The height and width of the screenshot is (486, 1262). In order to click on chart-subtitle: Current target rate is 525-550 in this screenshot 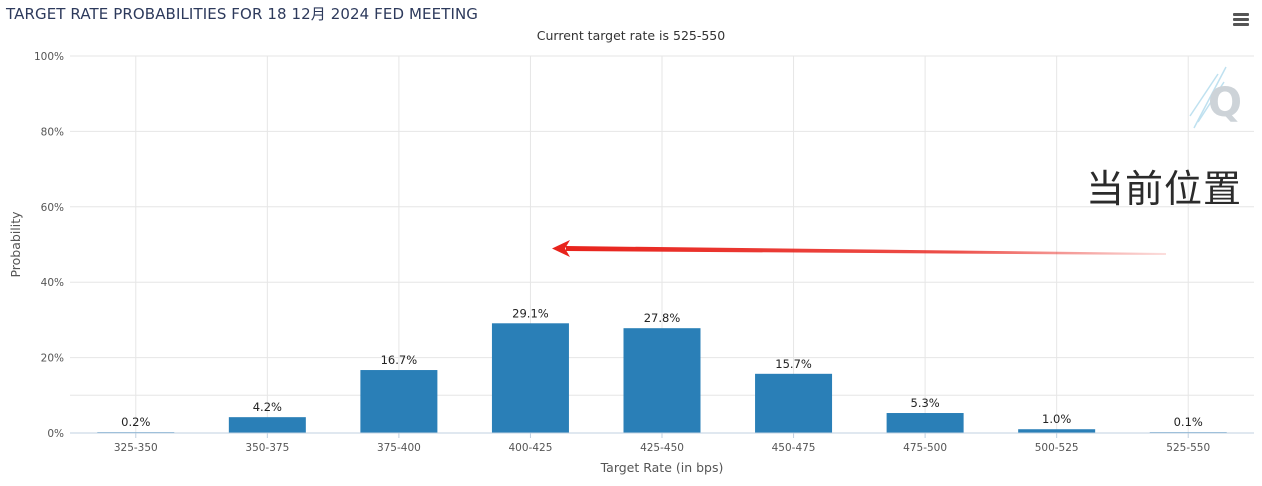, I will do `click(631, 35)`.